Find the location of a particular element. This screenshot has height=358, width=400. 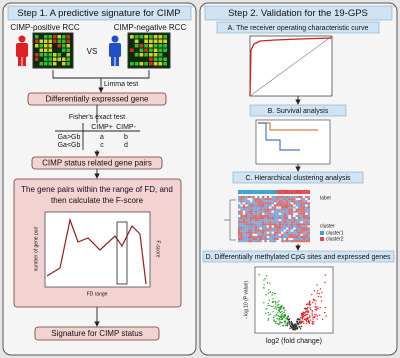

y-axis-label: - log 10 (P value) is located at coordinates (246, 300).